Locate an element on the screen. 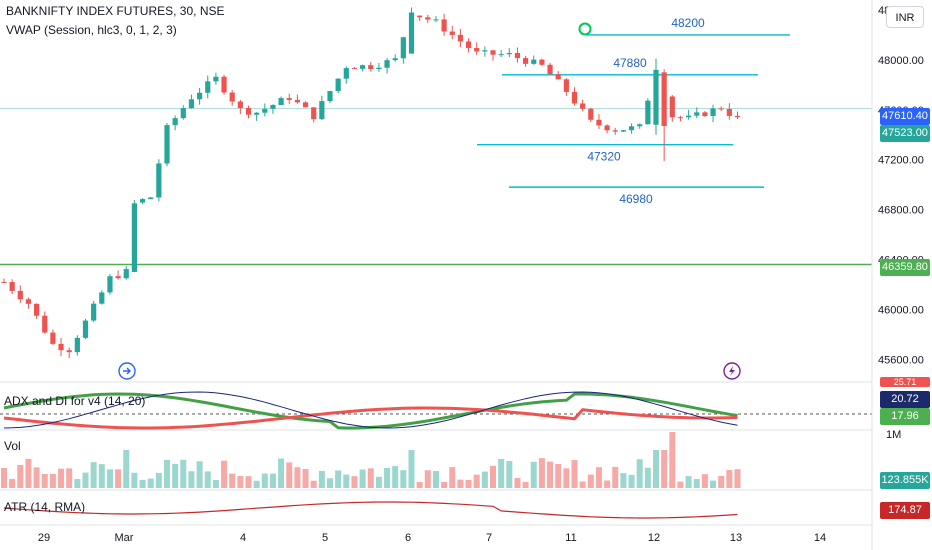 This screenshot has width=932, height=550. green-ring-icon is located at coordinates (585, 29).